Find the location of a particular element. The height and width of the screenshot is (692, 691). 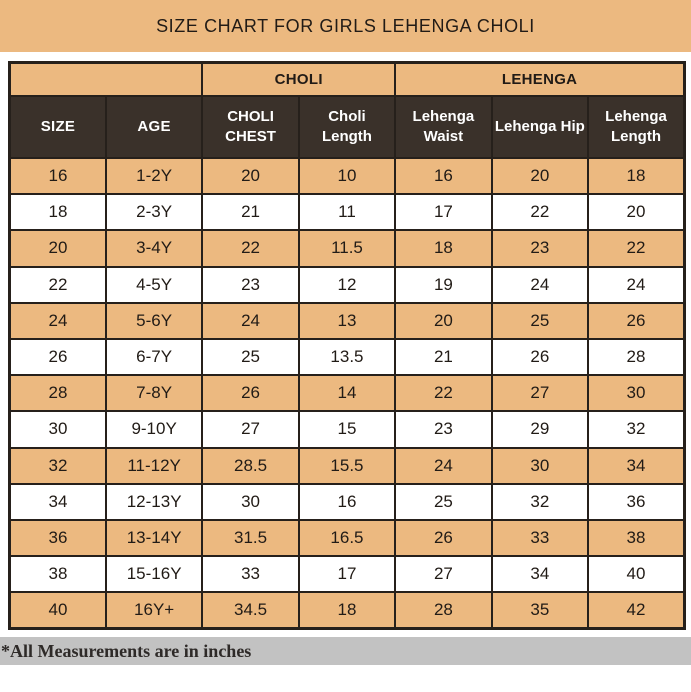

table-row: 36 13-14Y 31.5 16.5 26 33 38 is located at coordinates (347, 538).